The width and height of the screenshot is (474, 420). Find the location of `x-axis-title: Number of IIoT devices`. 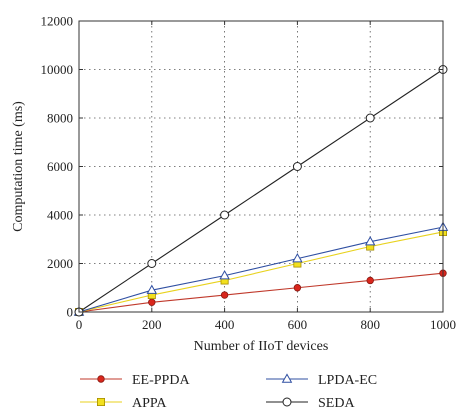

x-axis-title: Number of IIoT devices is located at coordinates (261, 346).